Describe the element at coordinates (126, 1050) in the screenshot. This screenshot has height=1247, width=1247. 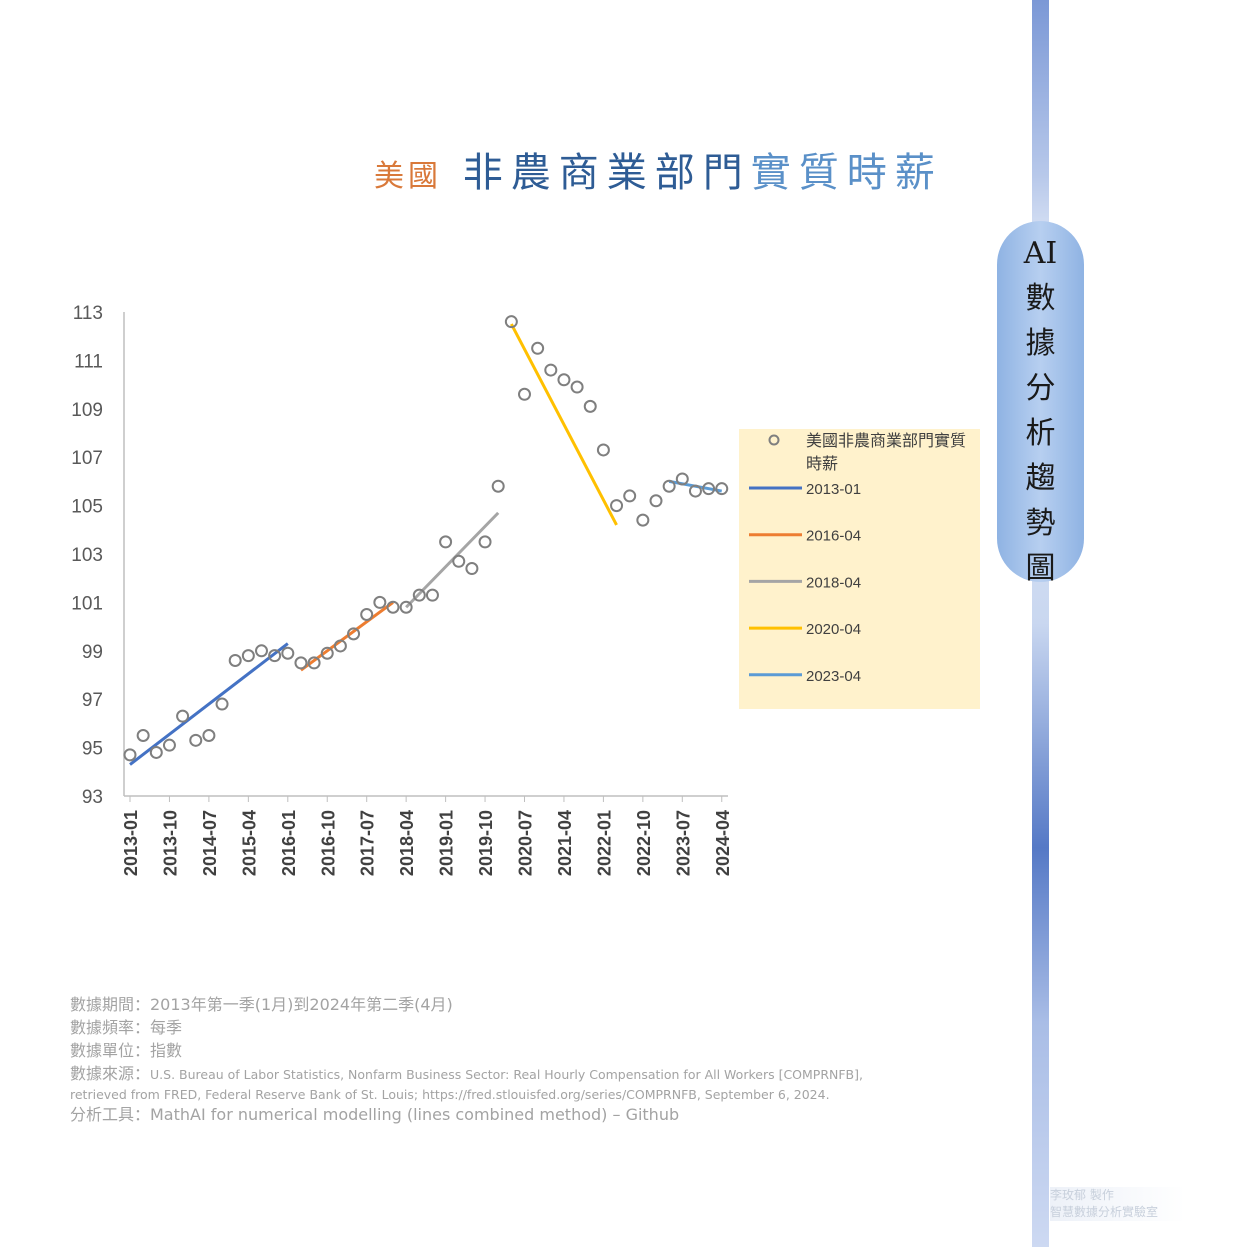
I see `note-unit: 數據單位：指數` at that location.